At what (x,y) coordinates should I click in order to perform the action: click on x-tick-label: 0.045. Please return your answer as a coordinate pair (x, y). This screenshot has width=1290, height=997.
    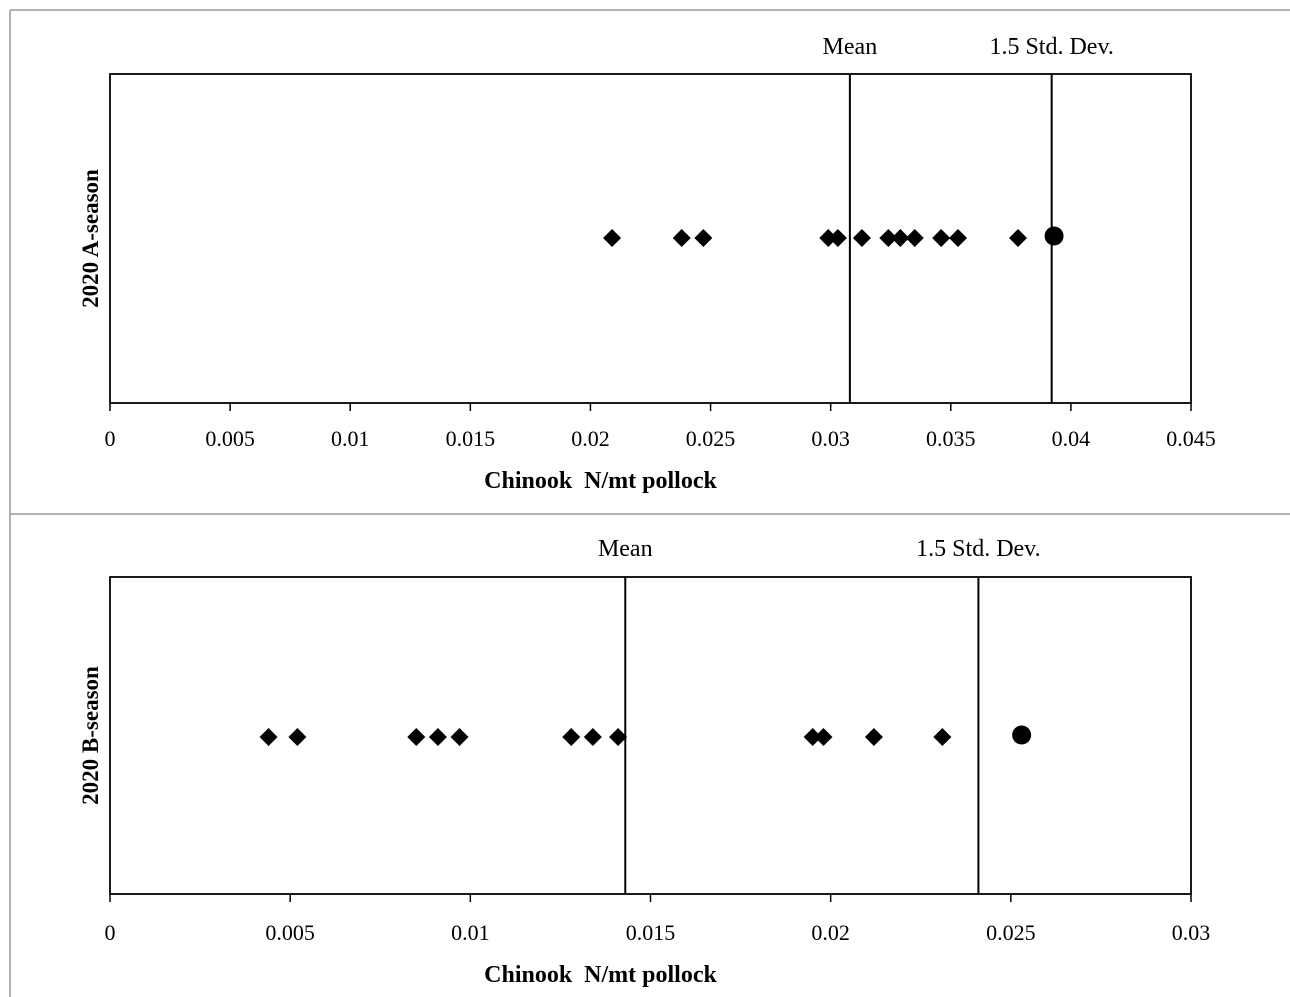
    Looking at the image, I should click on (1191, 438).